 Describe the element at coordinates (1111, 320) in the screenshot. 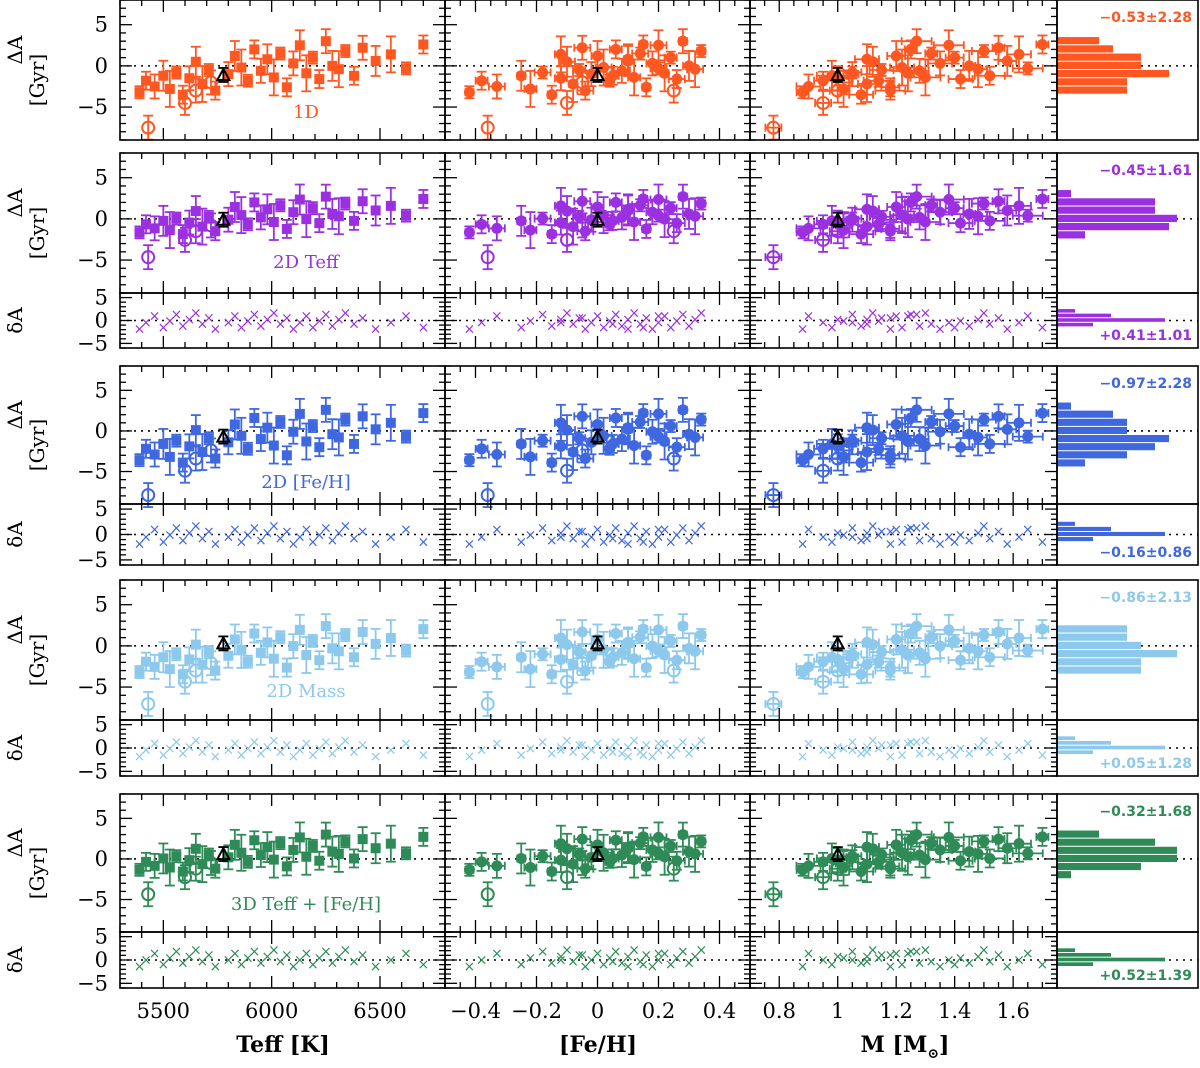

I see `histogram-bar-residual` at that location.